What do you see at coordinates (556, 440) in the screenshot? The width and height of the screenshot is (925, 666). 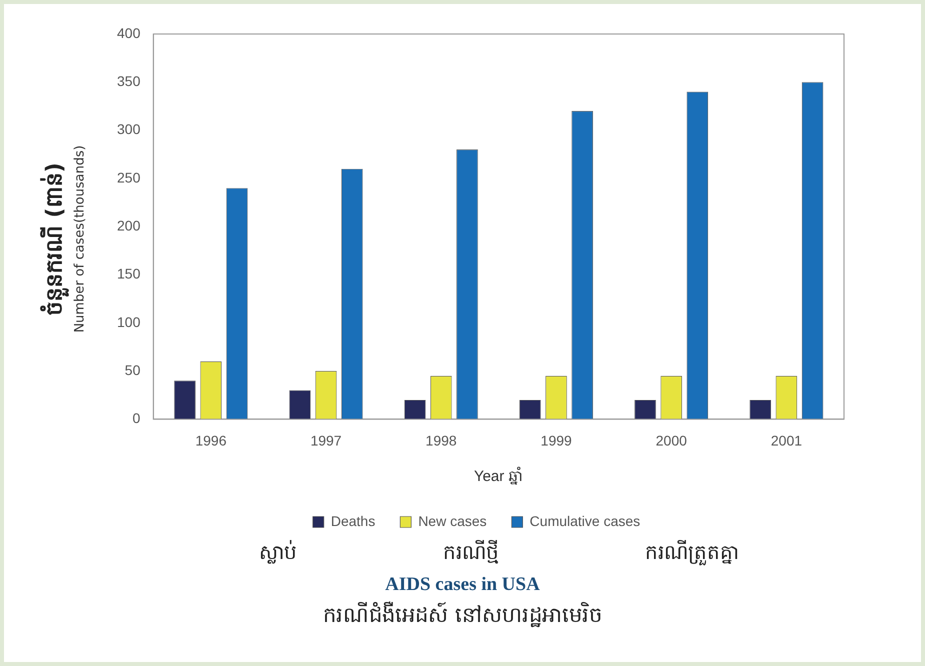 I see `x-tick-label: 1999` at bounding box center [556, 440].